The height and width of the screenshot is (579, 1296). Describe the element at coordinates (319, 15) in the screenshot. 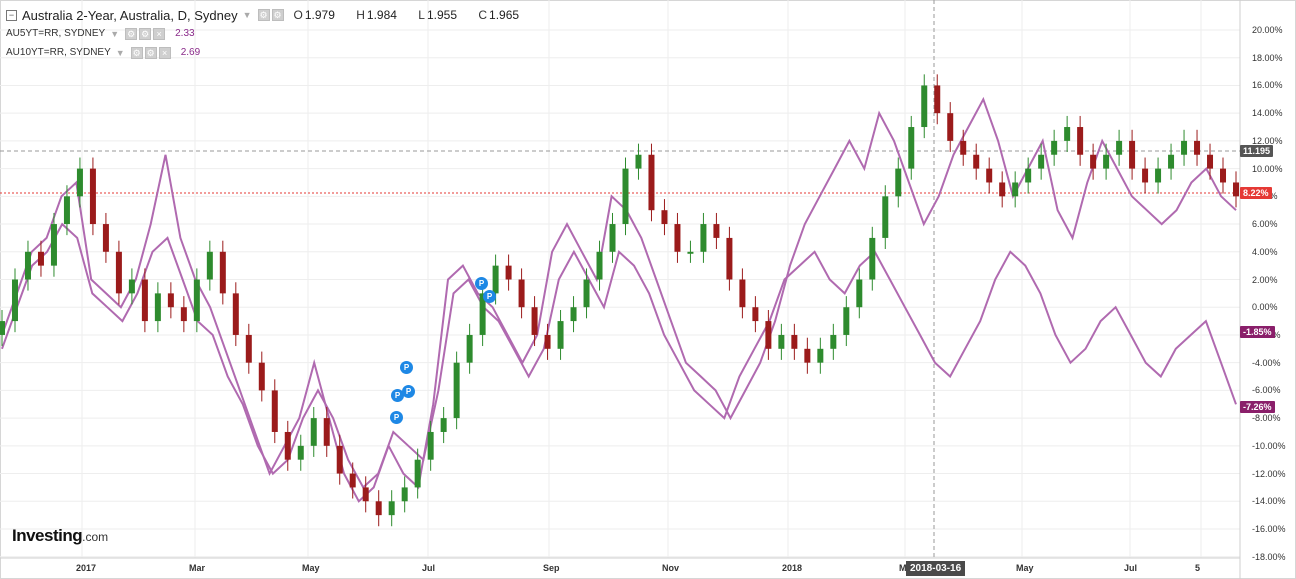

I see `open-value: 1.979` at that location.